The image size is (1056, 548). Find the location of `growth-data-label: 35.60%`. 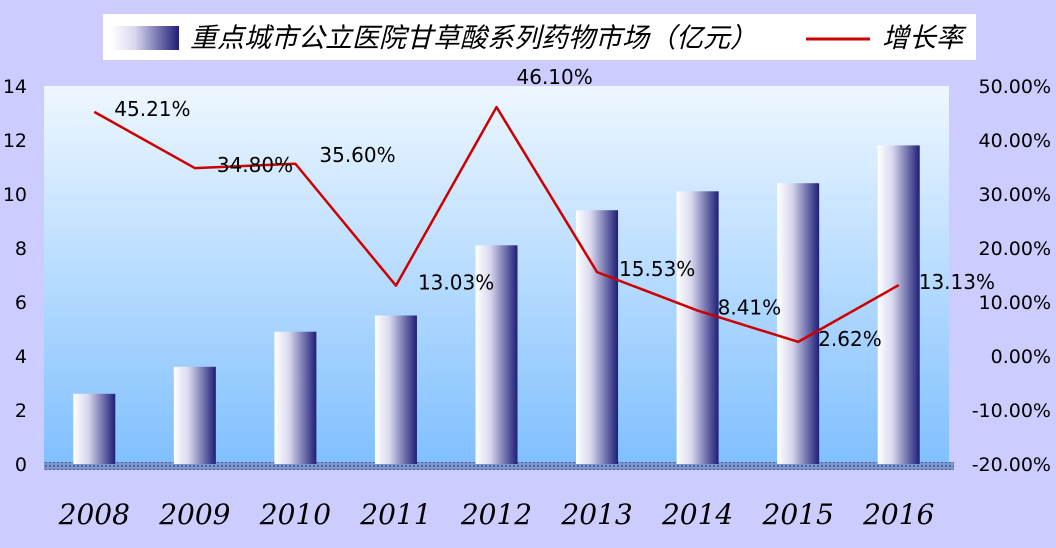

growth-data-label: 35.60% is located at coordinates (357, 155).